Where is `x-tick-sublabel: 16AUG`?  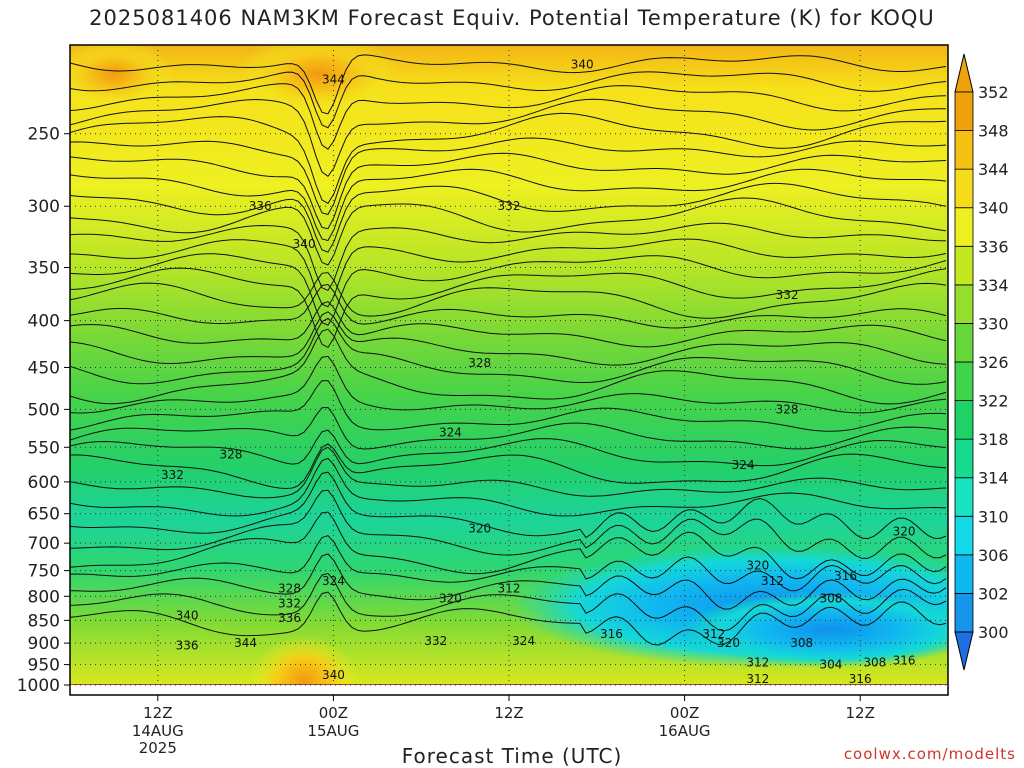
x-tick-sublabel: 16AUG is located at coordinates (685, 731).